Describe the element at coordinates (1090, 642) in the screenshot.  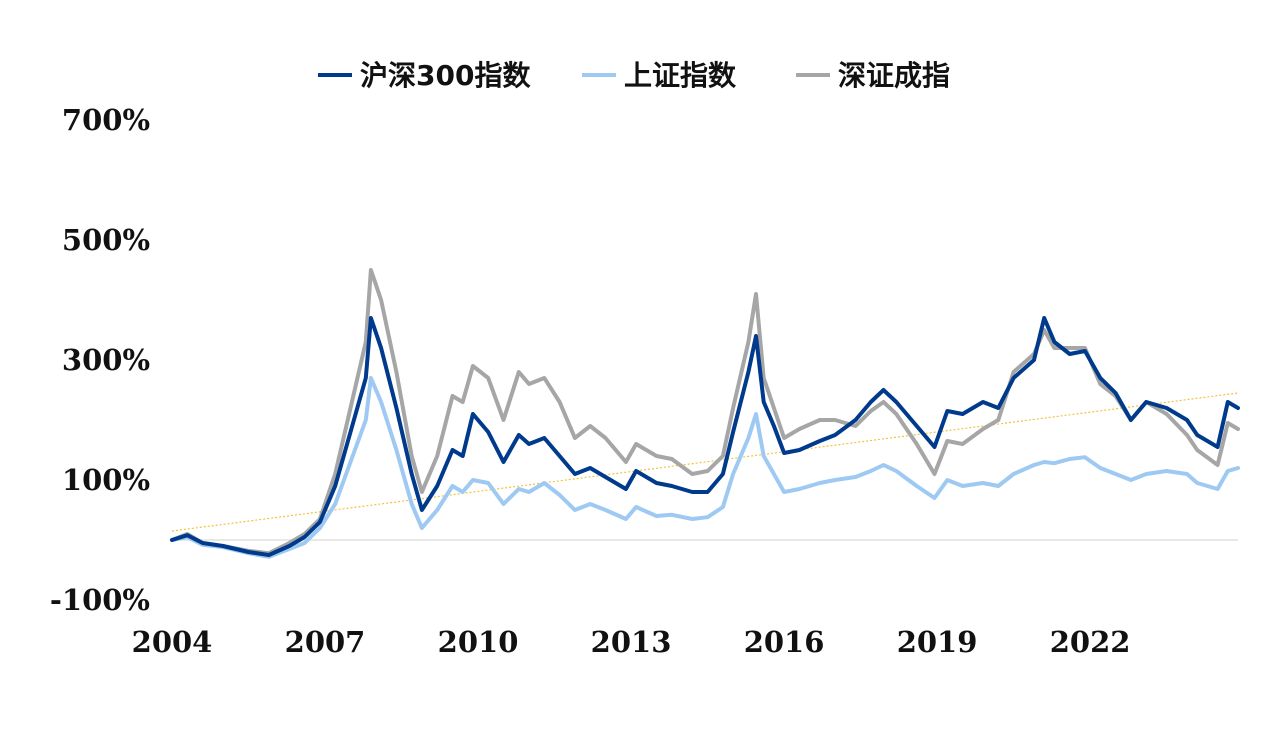
I see `x-tick-label: 2022` at that location.